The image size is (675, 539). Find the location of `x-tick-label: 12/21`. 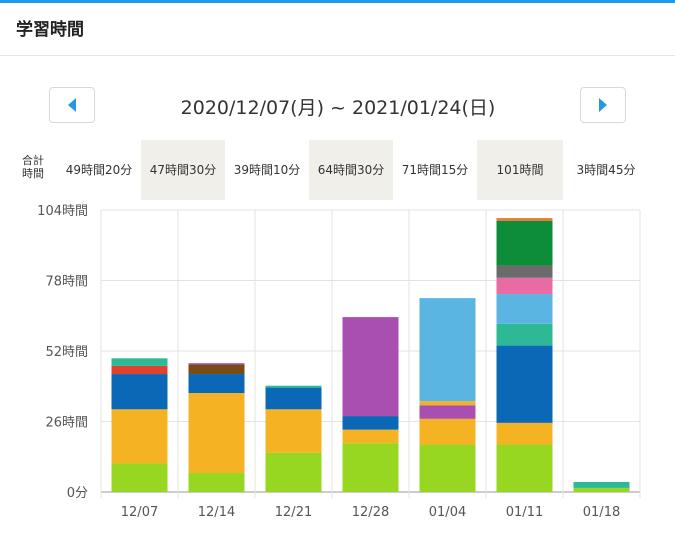

x-tick-label: 12/21 is located at coordinates (293, 512).